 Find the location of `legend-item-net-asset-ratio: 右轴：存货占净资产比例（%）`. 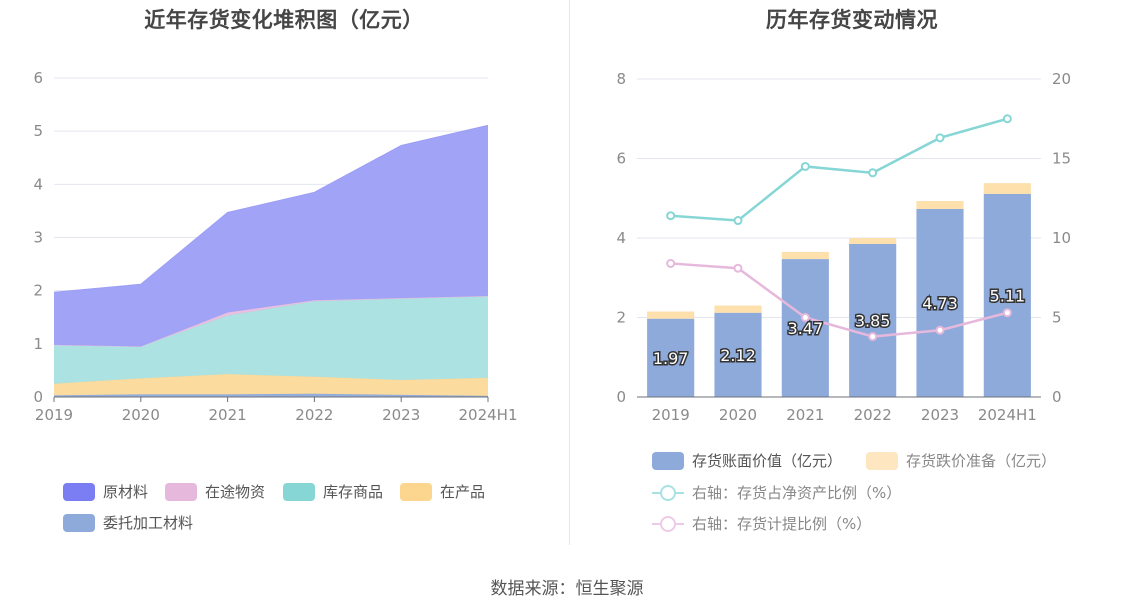

legend-item-net-asset-ratio: 右轴：存货占净资产比例（%） is located at coordinates (776, 492).